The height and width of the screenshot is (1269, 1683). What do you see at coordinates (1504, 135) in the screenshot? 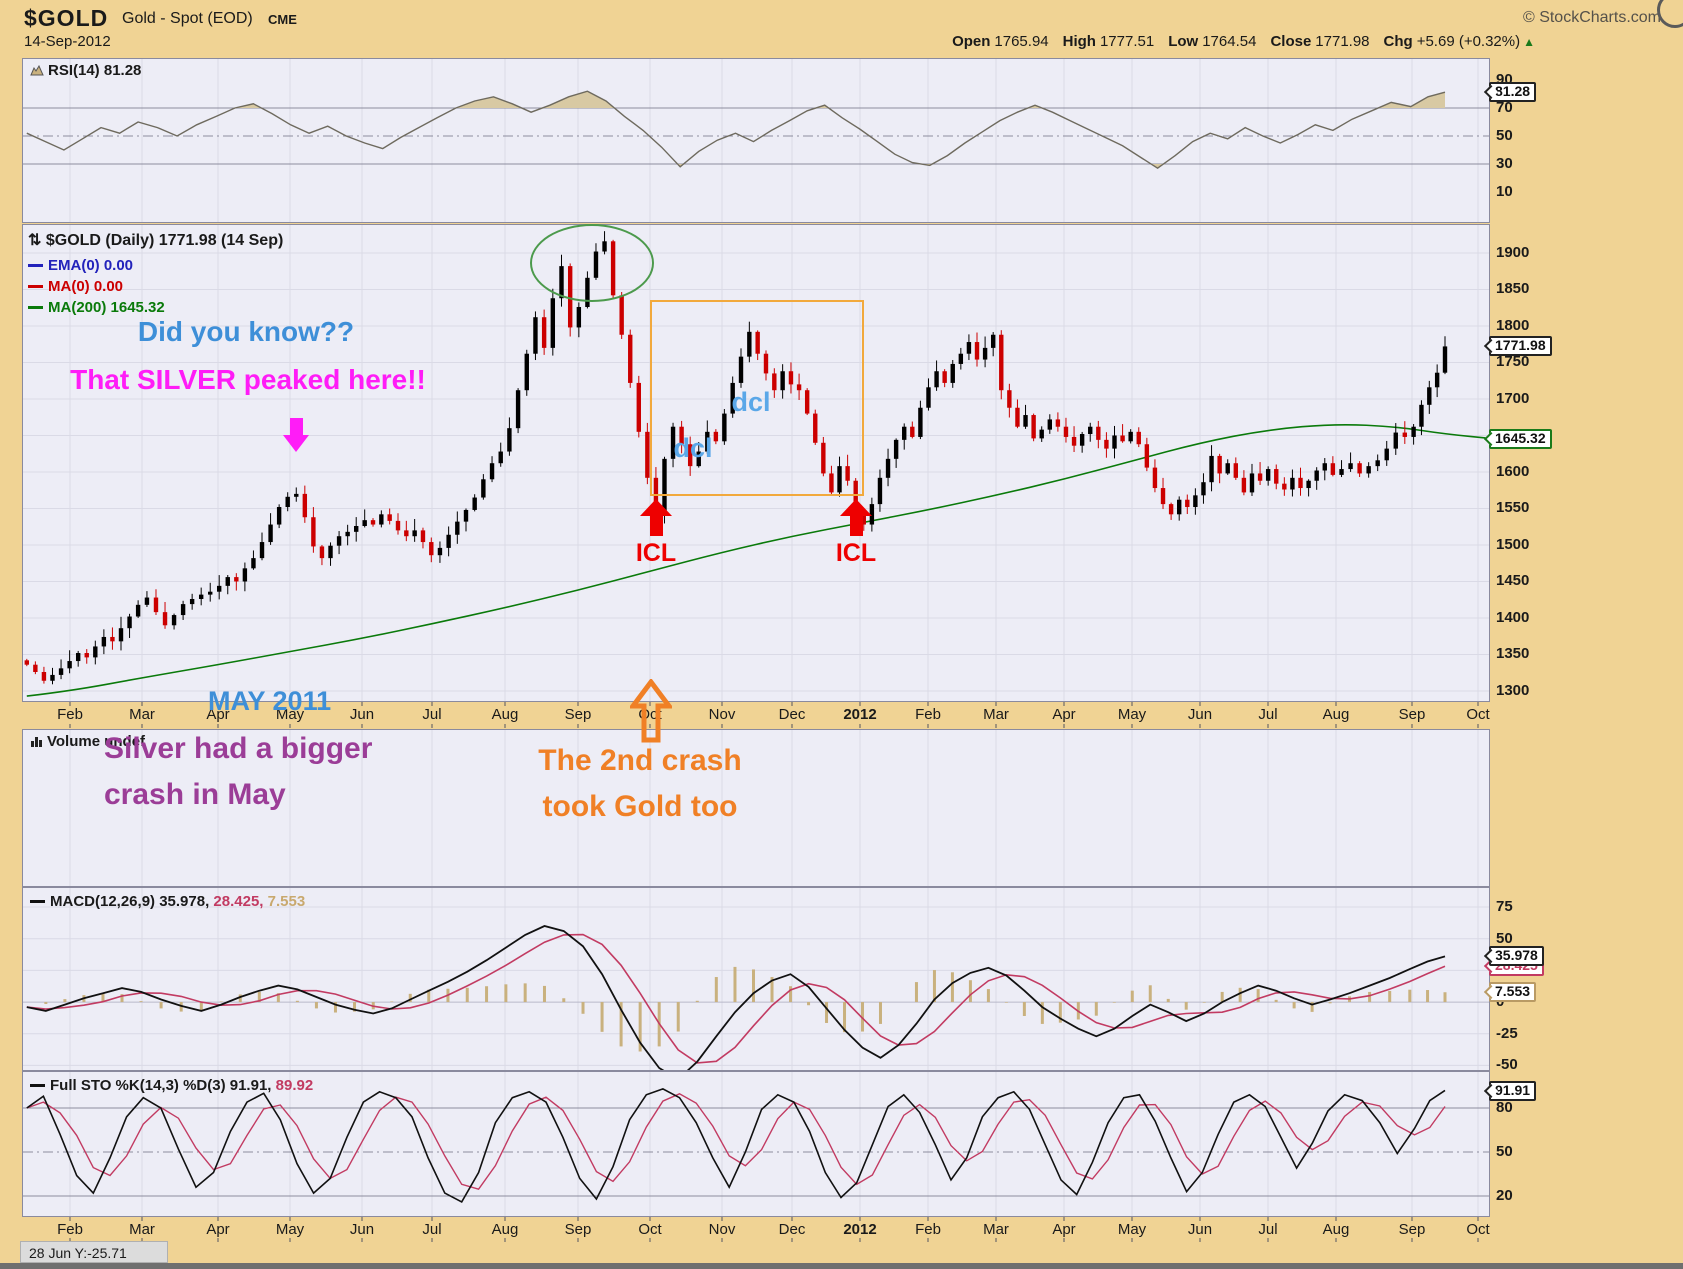
I see `rsi-axis-label: 50` at bounding box center [1504, 135].